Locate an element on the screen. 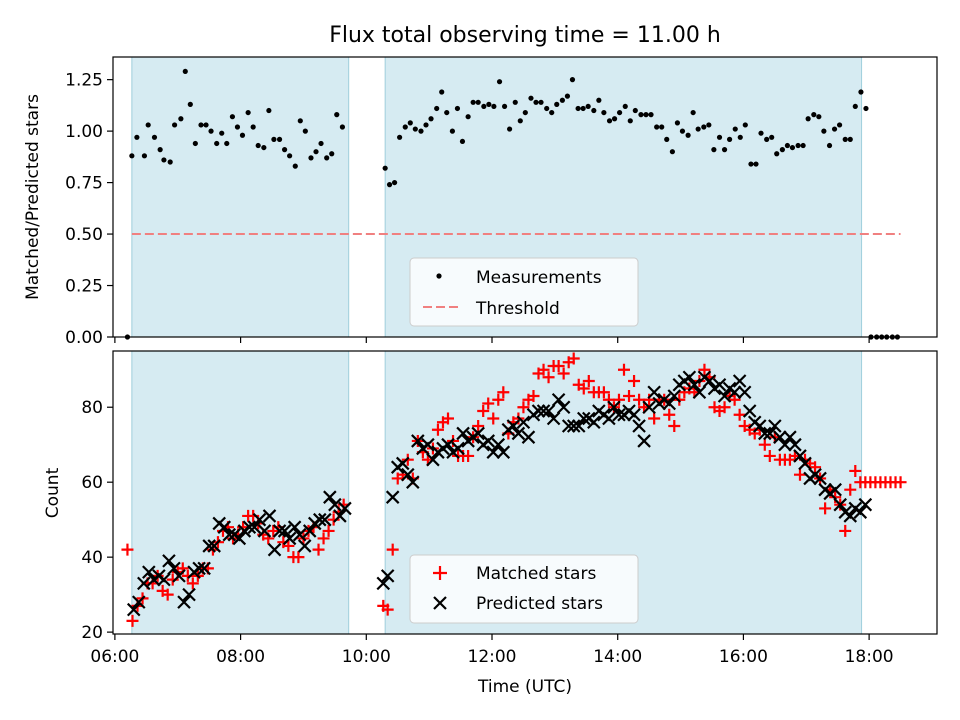 This screenshot has width=960, height=720. x-tick-label: 16:00 is located at coordinates (743, 657).